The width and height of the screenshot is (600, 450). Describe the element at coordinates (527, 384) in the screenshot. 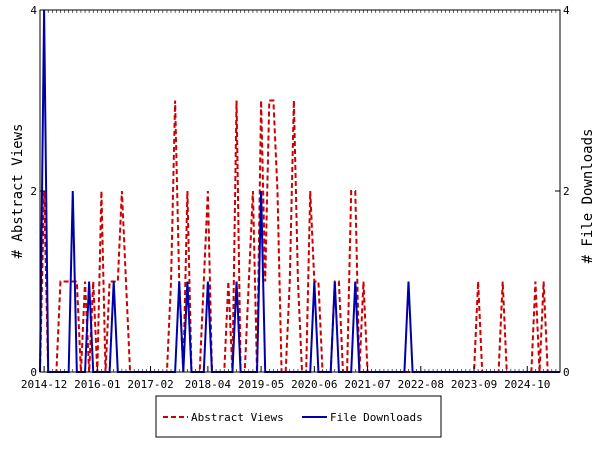

I see `x-tick-label: 2024-10` at that location.